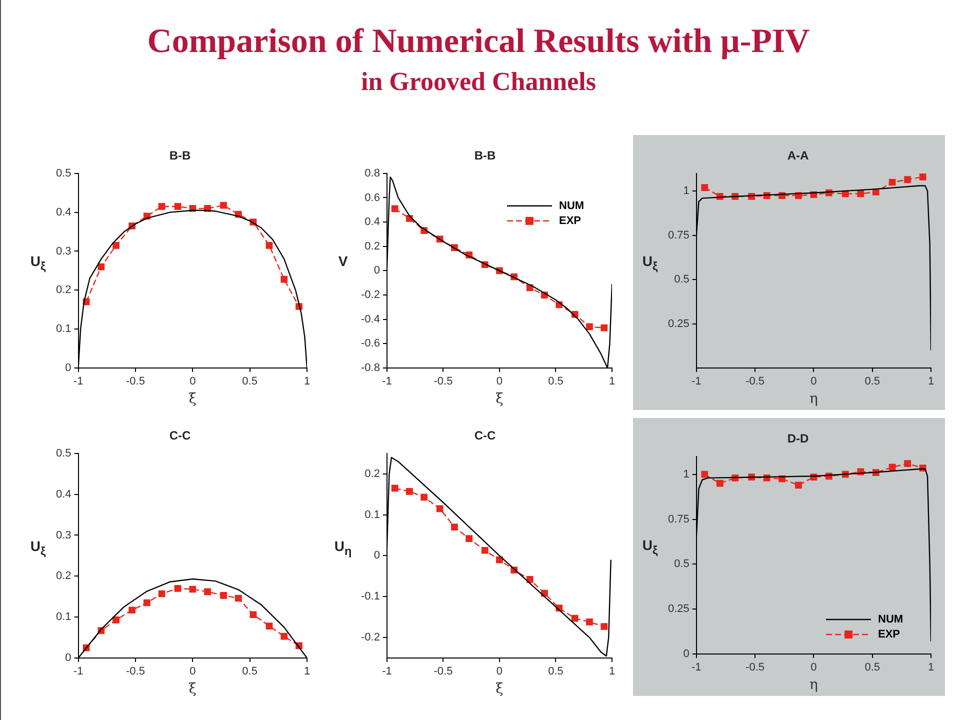  Describe the element at coordinates (686, 474) in the screenshot. I see `y-tick-label: 1` at that location.